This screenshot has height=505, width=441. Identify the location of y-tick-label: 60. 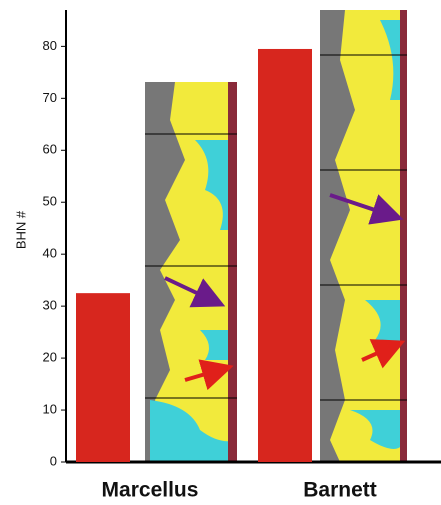
(50, 149).